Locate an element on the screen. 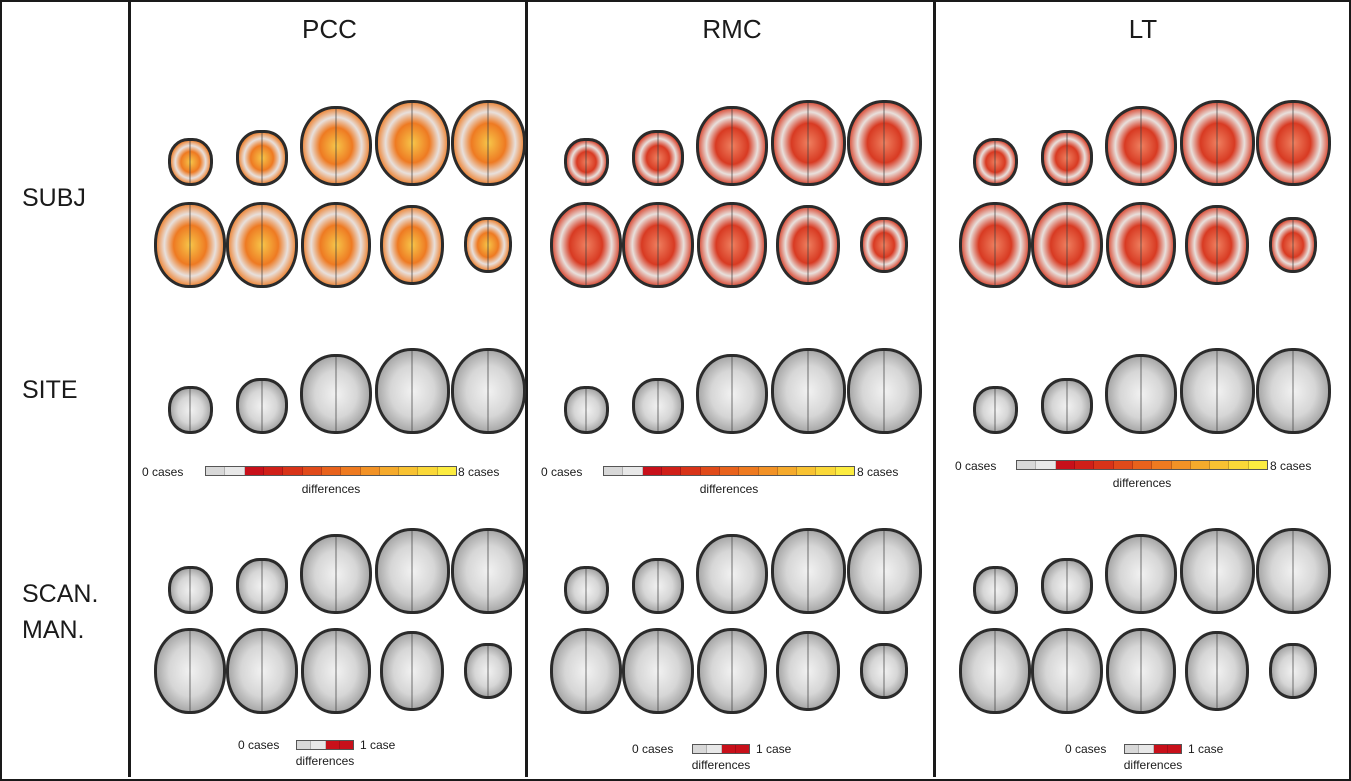  legend-max-label: 8 cases is located at coordinates (878, 472).